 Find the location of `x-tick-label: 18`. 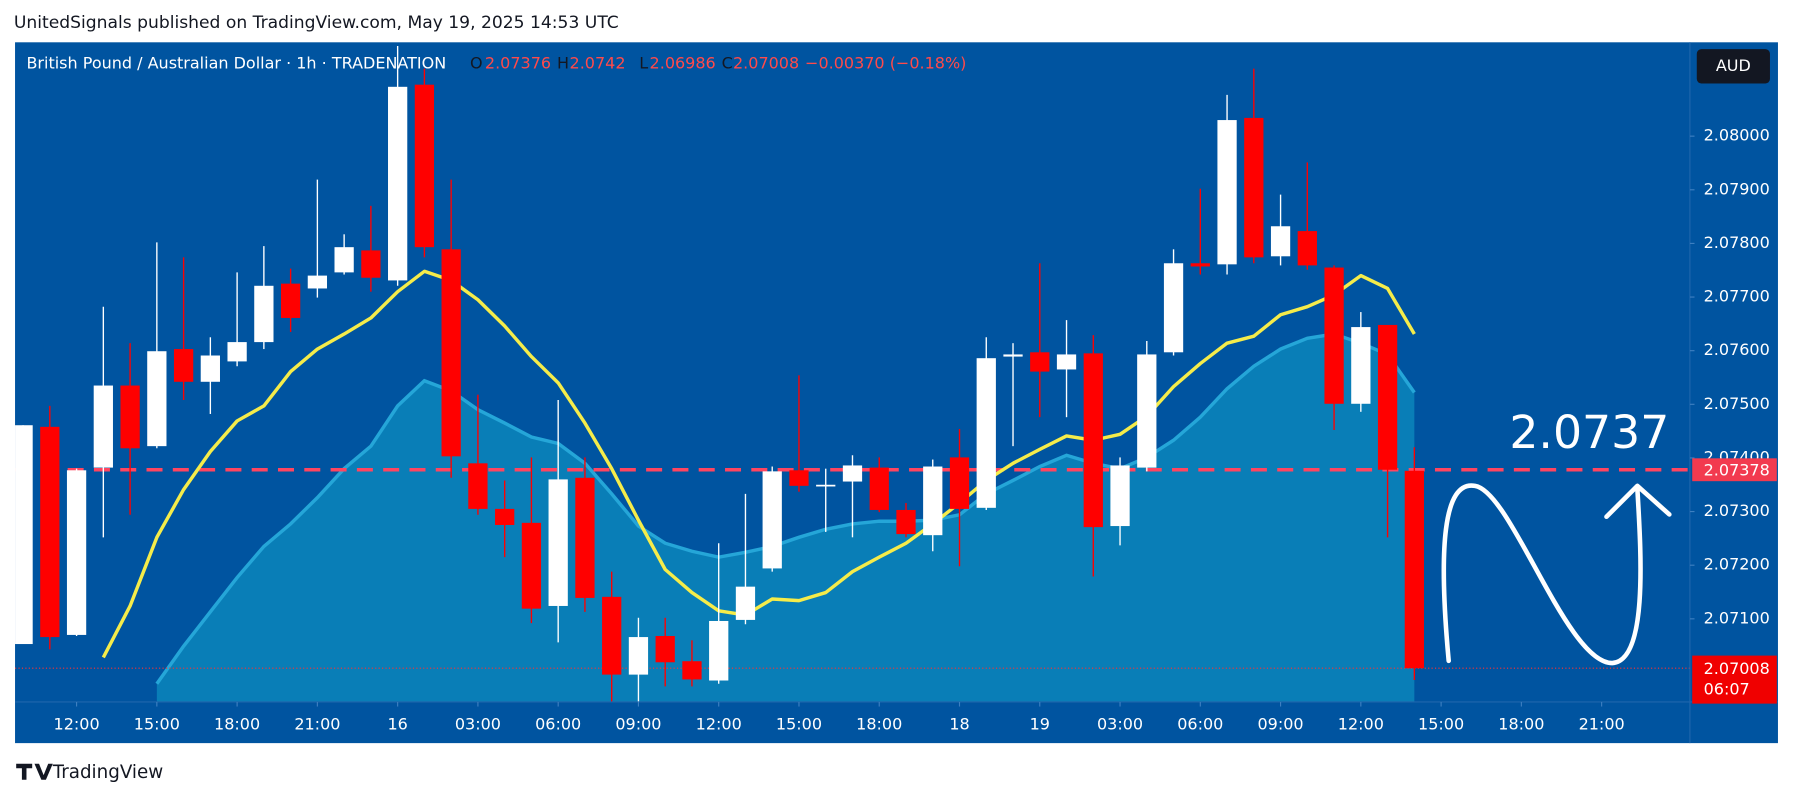

x-tick-label: 18 is located at coordinates (959, 723).